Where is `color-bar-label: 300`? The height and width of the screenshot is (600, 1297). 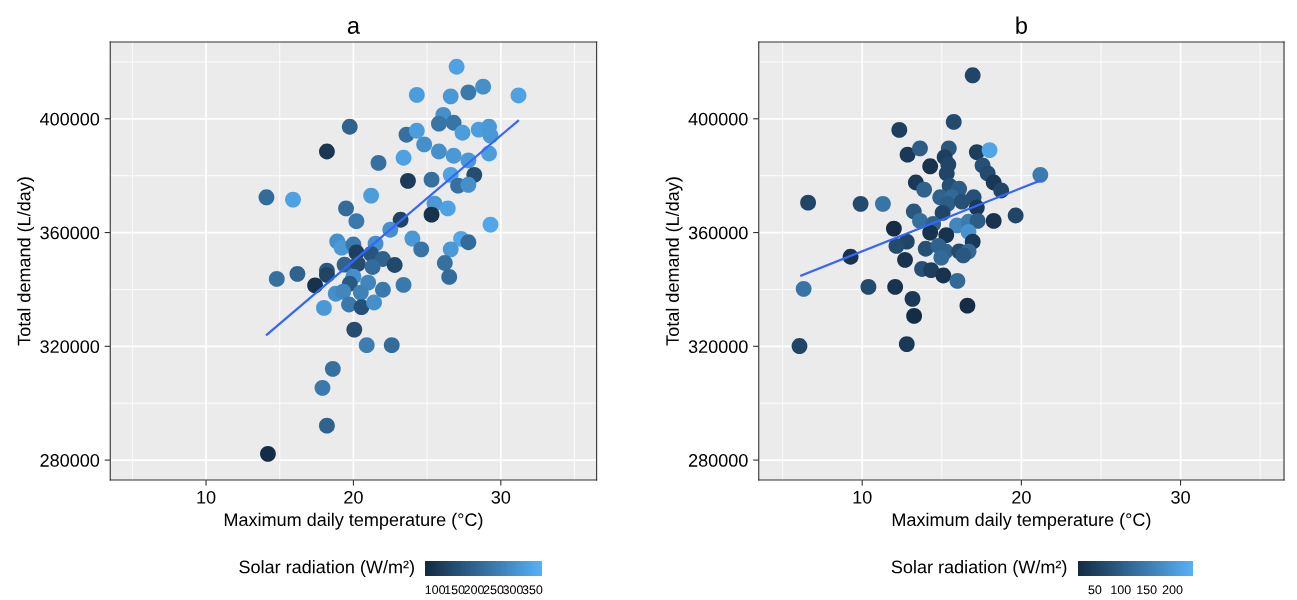 color-bar-label: 300 is located at coordinates (513, 590).